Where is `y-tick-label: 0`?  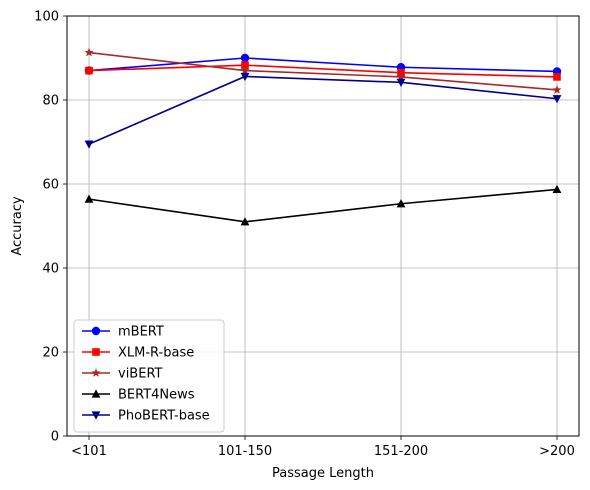 y-tick-label: 0 is located at coordinates (55, 437).